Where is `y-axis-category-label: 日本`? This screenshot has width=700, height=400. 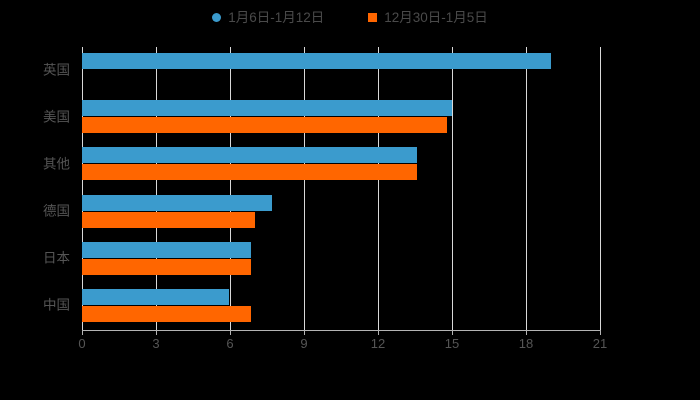
y-axis-category-label: 日本 is located at coordinates (56, 258).